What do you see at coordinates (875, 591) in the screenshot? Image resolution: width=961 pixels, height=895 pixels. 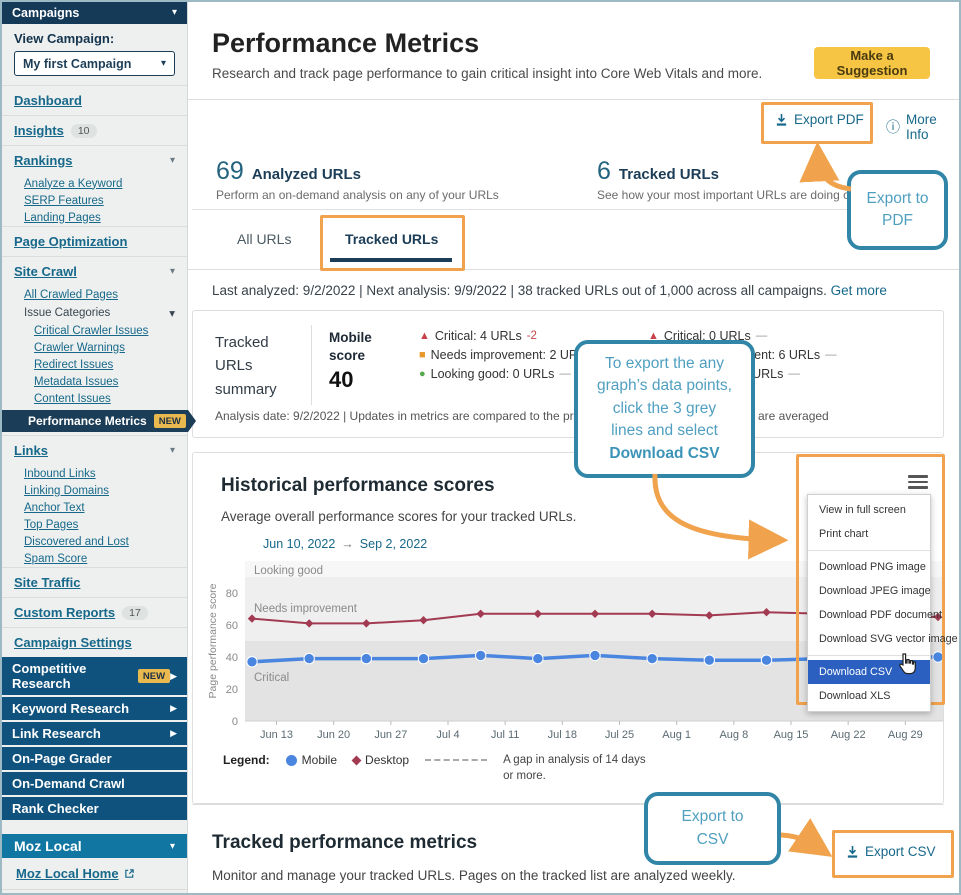 I see `menu-item-download-jpeg: Download JPEG image` at bounding box center [875, 591].